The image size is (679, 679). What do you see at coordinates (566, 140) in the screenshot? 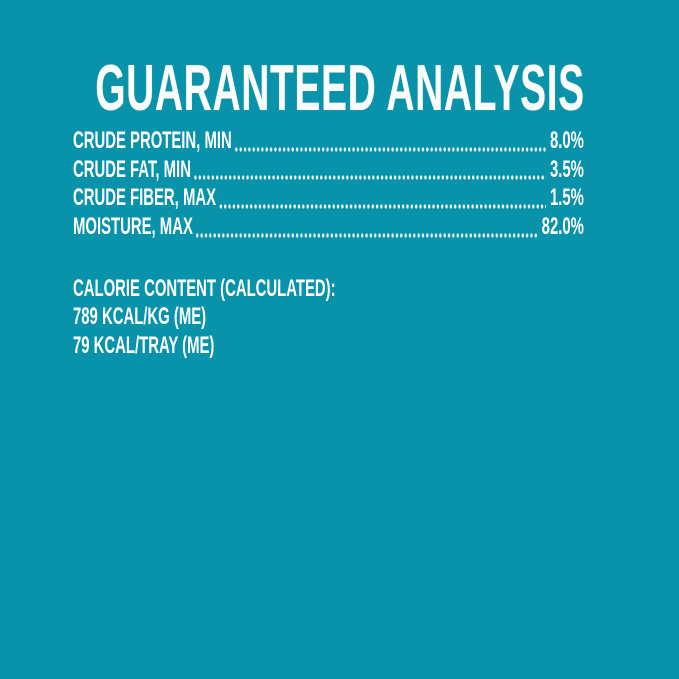
I see `row-value: 8.0%` at bounding box center [566, 140].